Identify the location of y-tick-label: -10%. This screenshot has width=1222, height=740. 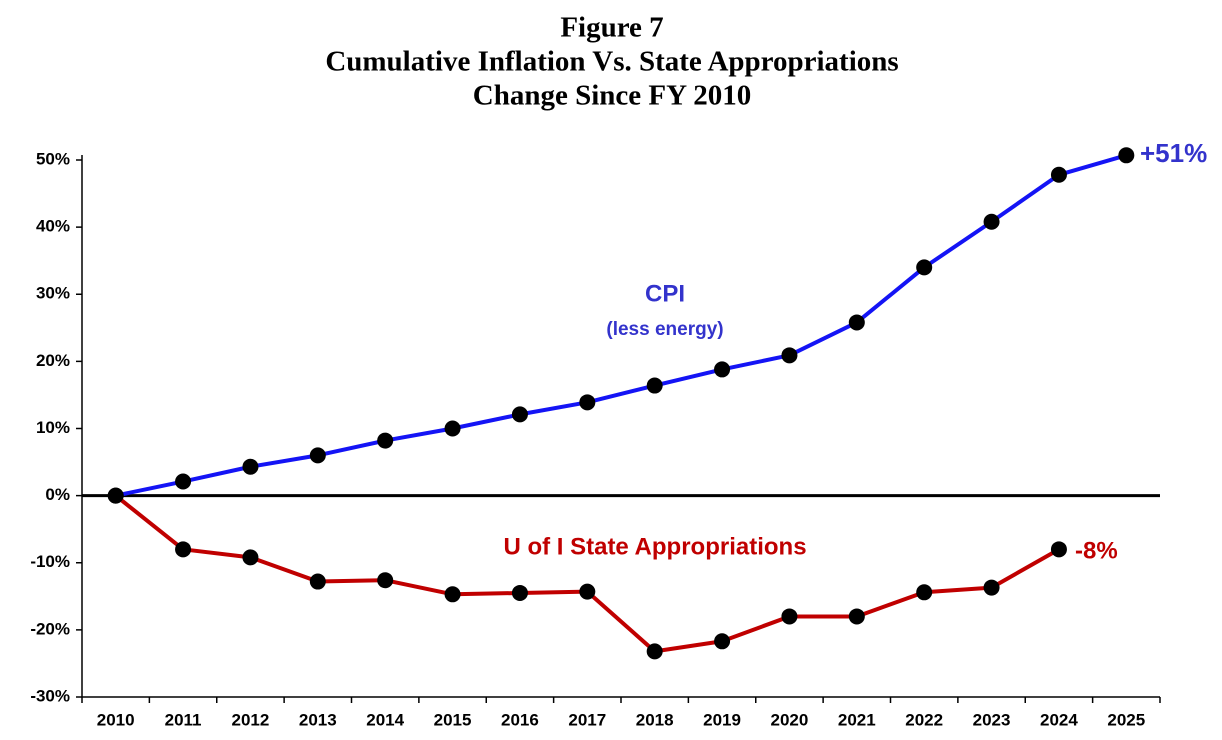
(50, 561).